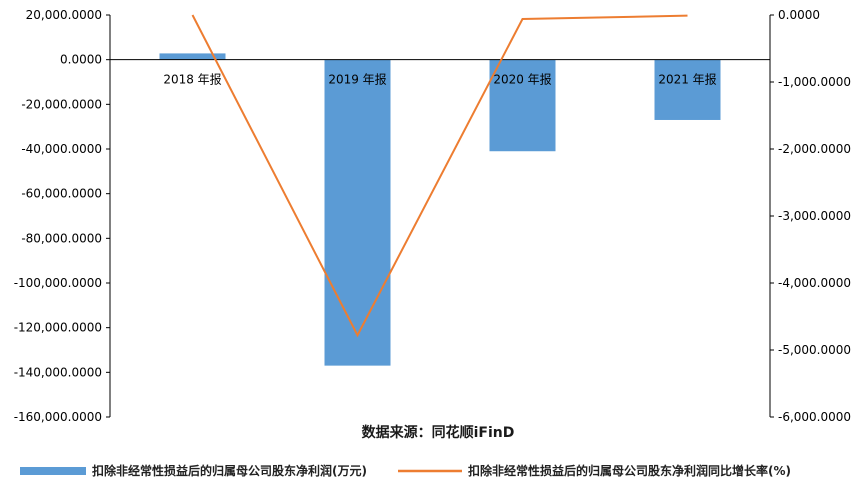  Describe the element at coordinates (61, 194) in the screenshot. I see `left-tick-label: -60,000.0000` at that location.